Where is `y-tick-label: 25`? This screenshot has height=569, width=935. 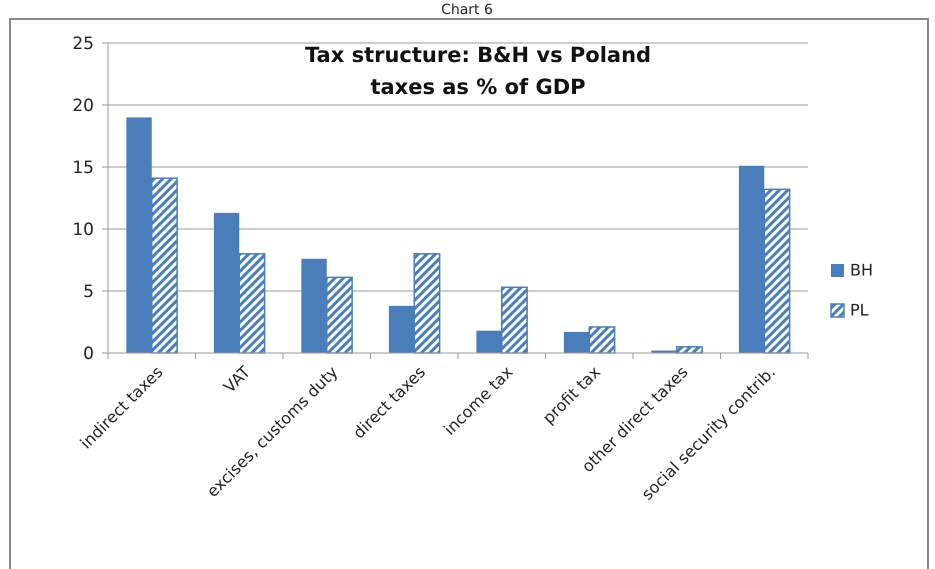
y-tick-label: 25 is located at coordinates (83, 44).